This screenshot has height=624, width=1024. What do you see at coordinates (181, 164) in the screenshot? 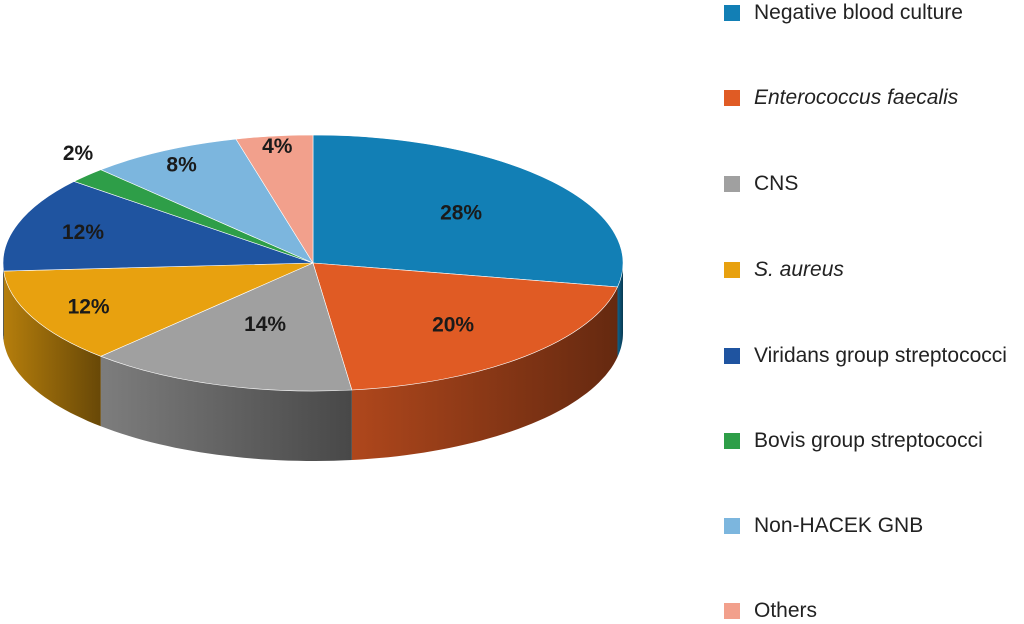
I see `slice-label-6: 8%` at bounding box center [181, 164].